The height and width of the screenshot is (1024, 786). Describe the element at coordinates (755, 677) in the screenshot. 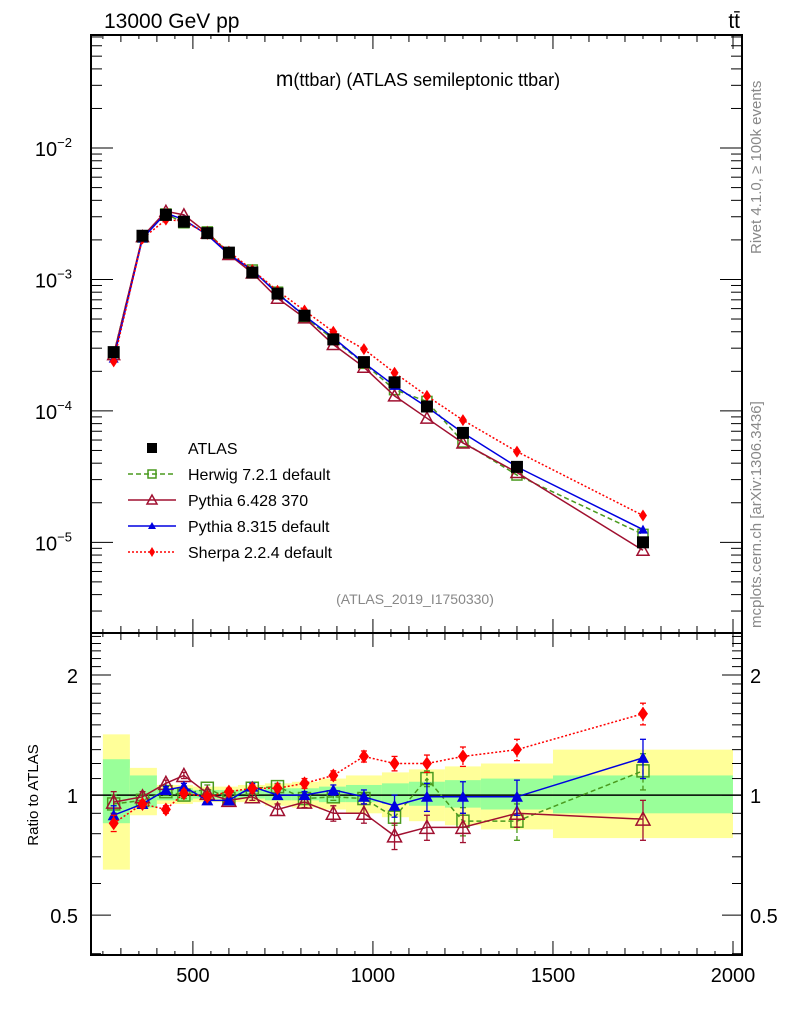

I see `ratio-y-tick-label-right: 2` at that location.